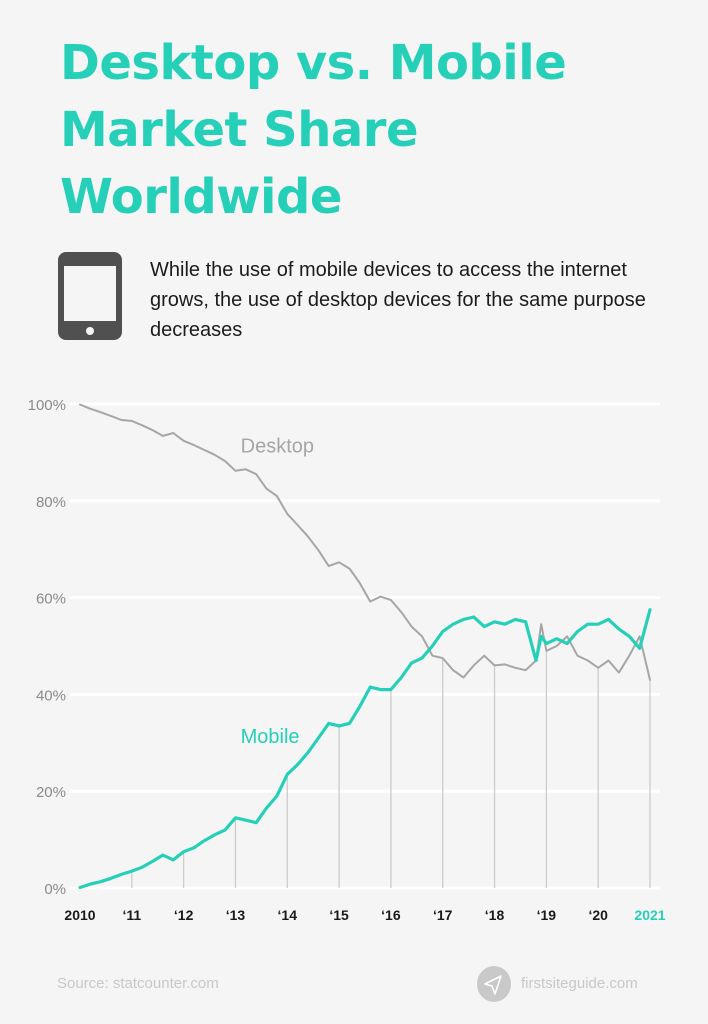 The image size is (708, 1024). What do you see at coordinates (51, 695) in the screenshot?
I see `y-tick-label: 40%` at bounding box center [51, 695].